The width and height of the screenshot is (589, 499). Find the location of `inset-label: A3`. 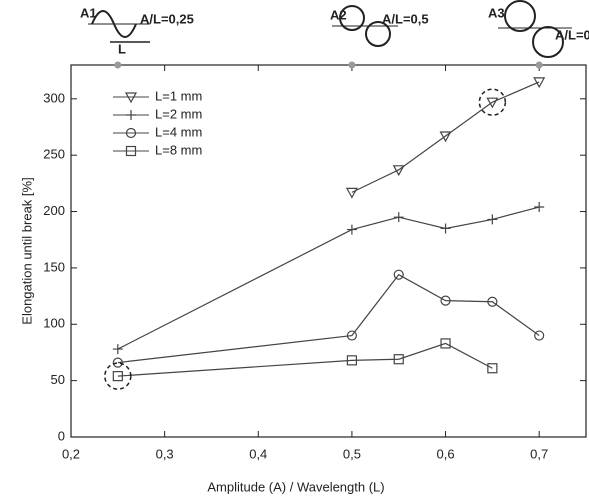

inset-label: A3 is located at coordinates (496, 12).